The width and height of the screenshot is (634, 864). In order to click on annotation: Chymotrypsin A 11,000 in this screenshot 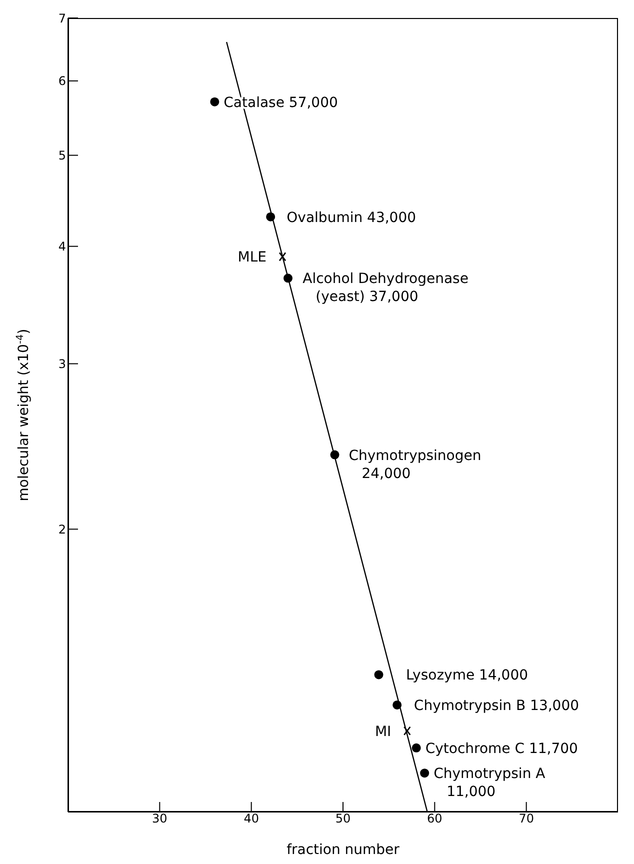, I will do `click(490, 783)`.